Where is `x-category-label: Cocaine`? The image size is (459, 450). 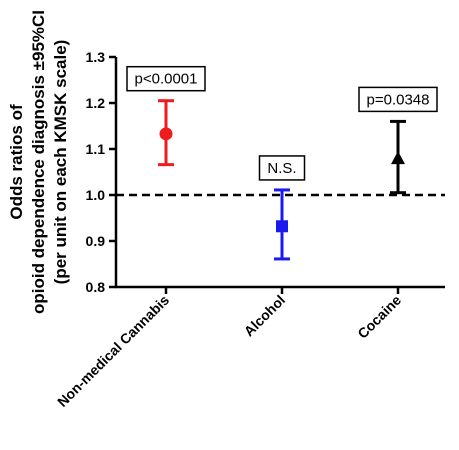
x-category-label: Cocaine is located at coordinates (379, 317).